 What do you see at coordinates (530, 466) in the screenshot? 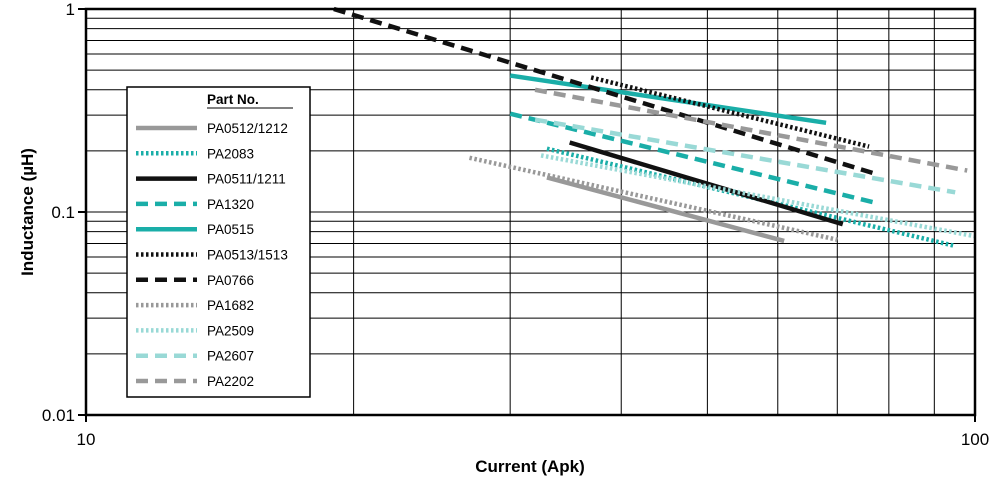
I see `x-axis-label: Current (Apk)` at bounding box center [530, 466].